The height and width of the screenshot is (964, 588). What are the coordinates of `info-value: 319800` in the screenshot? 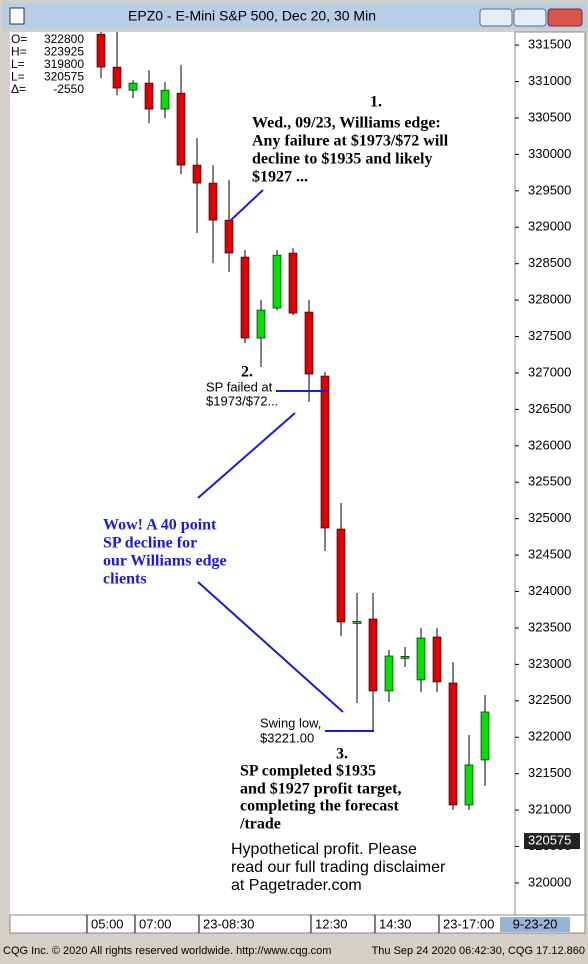 It's located at (64, 64).